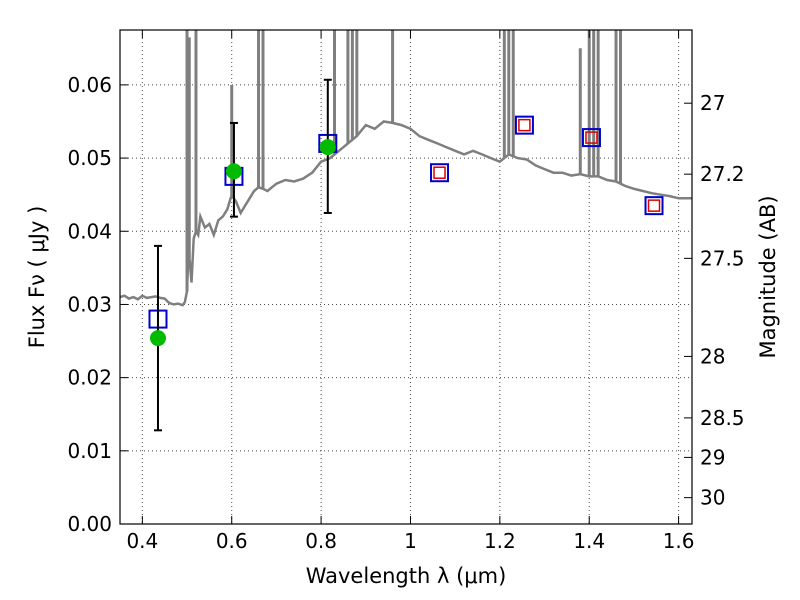 Image resolution: width=800 pixels, height=600 pixels. What do you see at coordinates (768, 276) in the screenshot?
I see `y2-axis-label: Magnitude (AB)` at bounding box center [768, 276].